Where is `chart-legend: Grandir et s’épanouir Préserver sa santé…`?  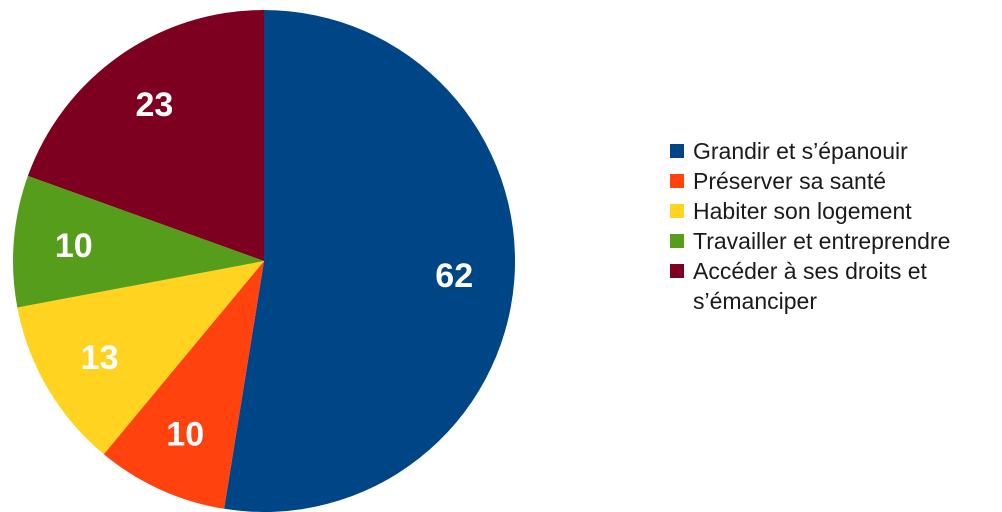
chart-legend: Grandir et s’épanouir Préserver sa santé… is located at coordinates (835, 226).